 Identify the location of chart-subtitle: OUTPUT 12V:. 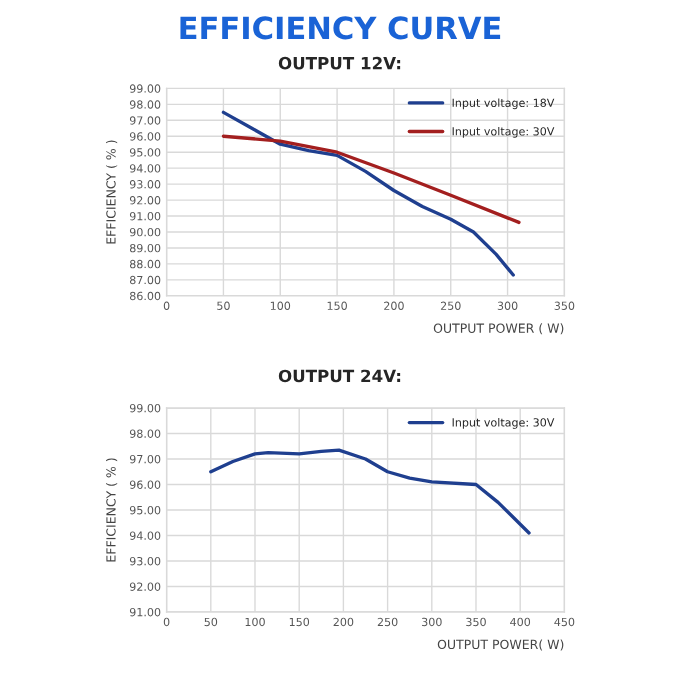
(339, 63).